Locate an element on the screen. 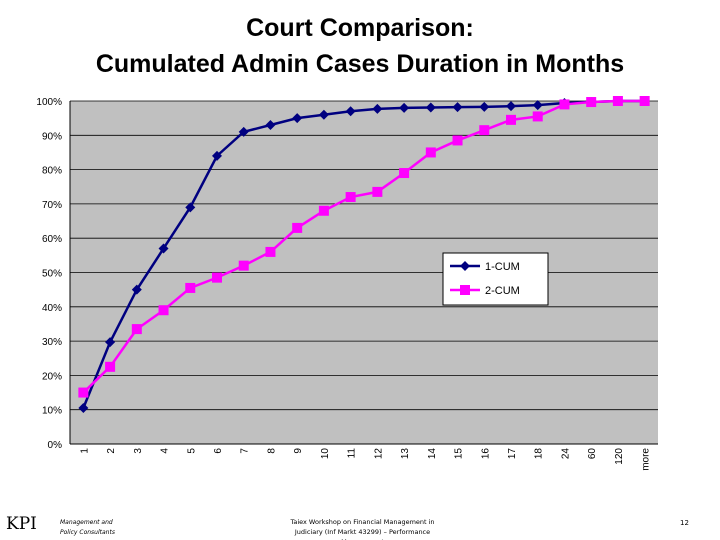 This screenshot has width=720, height=540. y-tick-label: 50% is located at coordinates (52, 274).